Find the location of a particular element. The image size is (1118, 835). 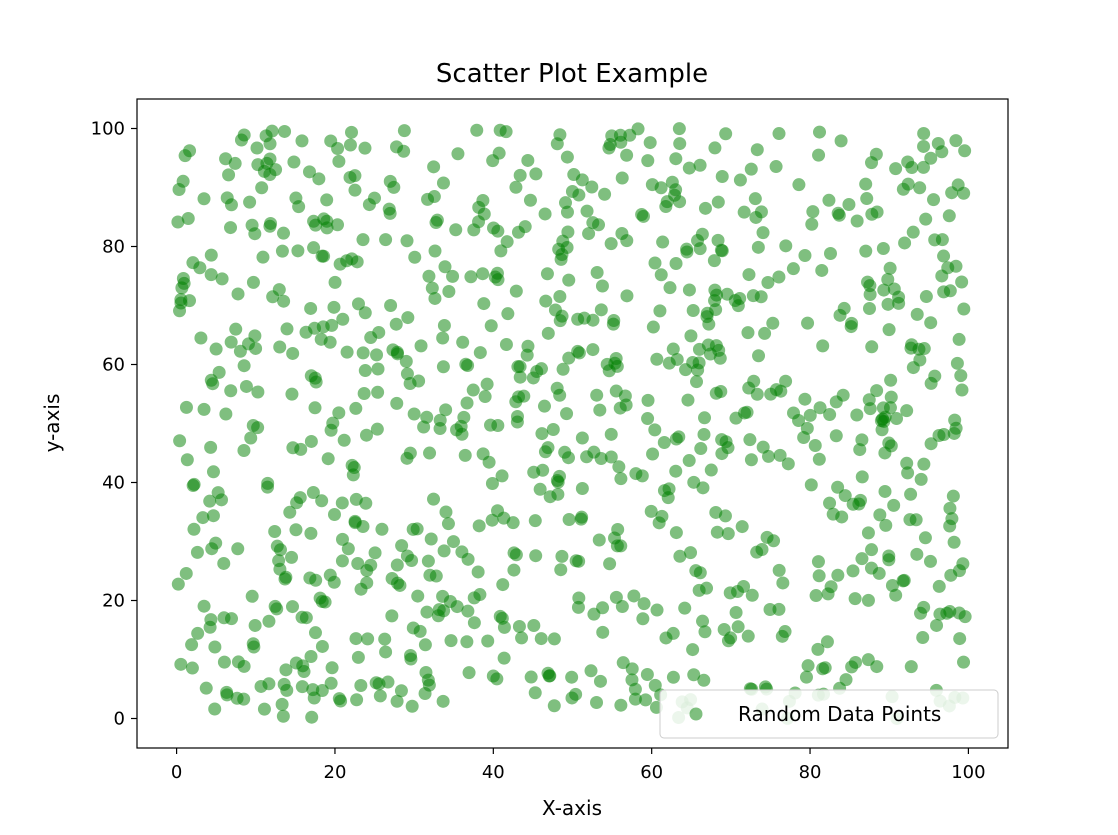

y-tick-label: 40 is located at coordinates (113, 483).